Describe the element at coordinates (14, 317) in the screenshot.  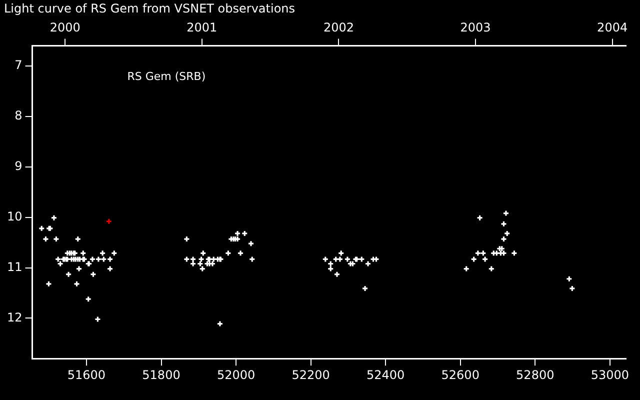
I see `y-tick-label: 12` at that location.